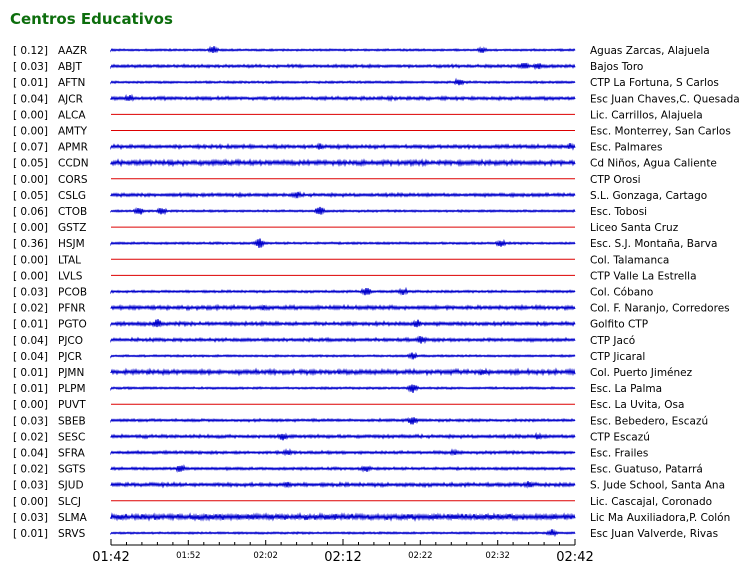  I want to click on station-site-name: CTP Jacó, so click(612, 341).